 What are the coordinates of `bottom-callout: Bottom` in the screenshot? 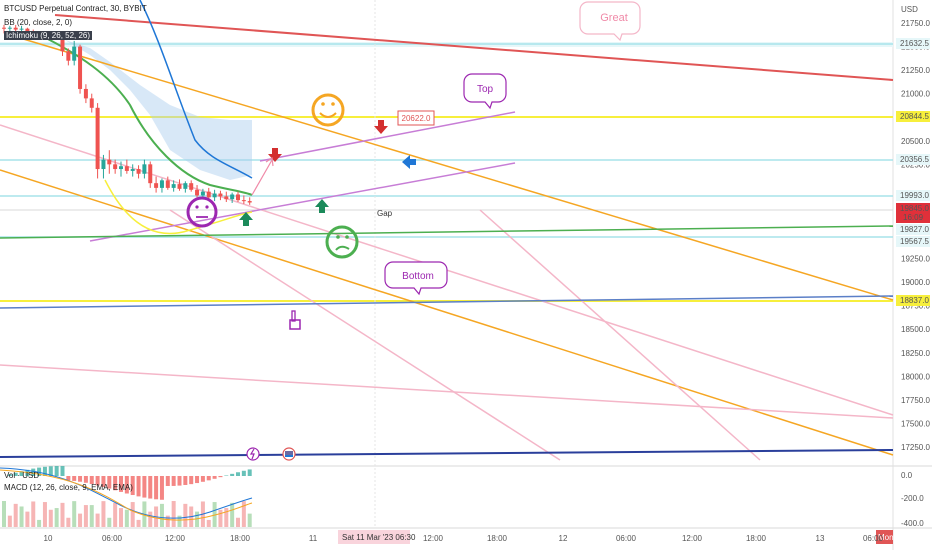 It's located at (416, 278).